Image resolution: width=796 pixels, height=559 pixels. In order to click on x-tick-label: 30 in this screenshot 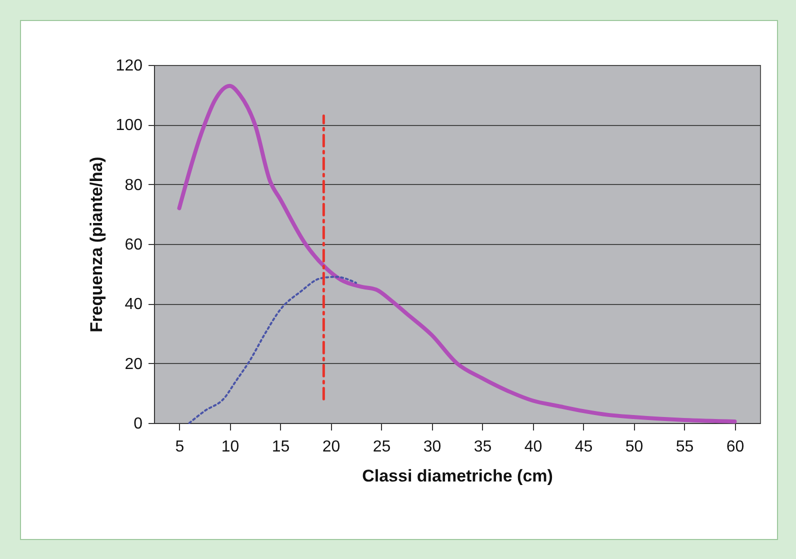, I will do `click(432, 447)`.